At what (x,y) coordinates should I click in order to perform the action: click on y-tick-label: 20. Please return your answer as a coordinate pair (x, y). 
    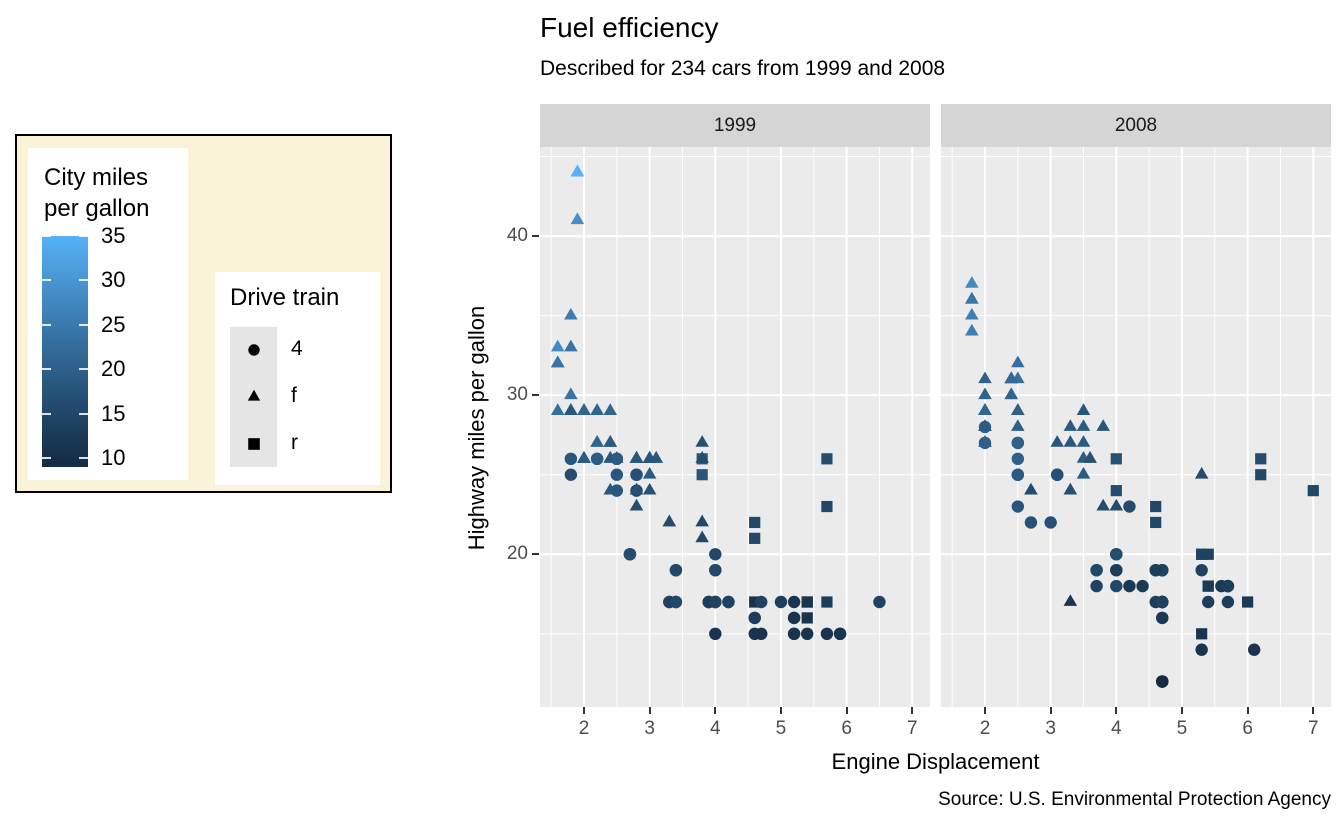
    Looking at the image, I should click on (517, 554).